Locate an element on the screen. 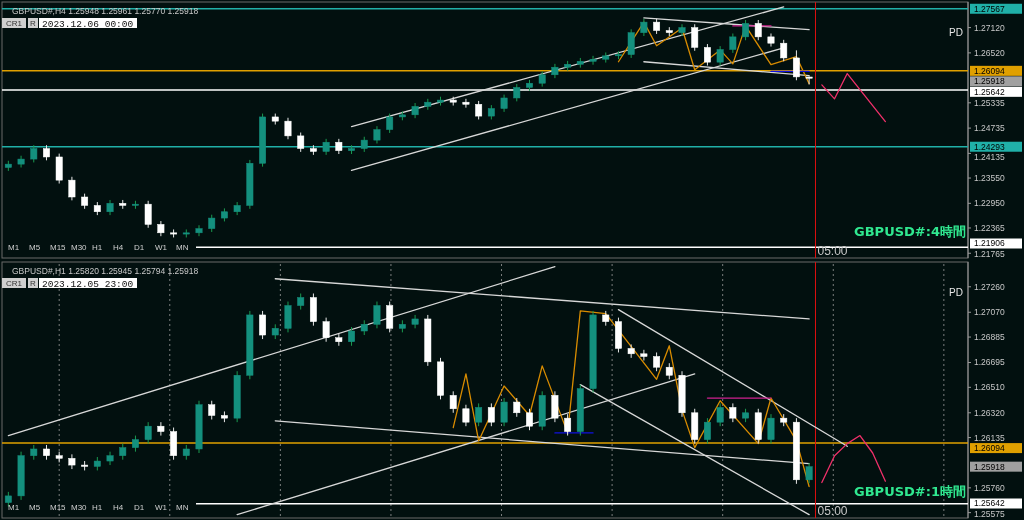 The image size is (1024, 520). y-tick-label: 1.26510 is located at coordinates (989, 387).